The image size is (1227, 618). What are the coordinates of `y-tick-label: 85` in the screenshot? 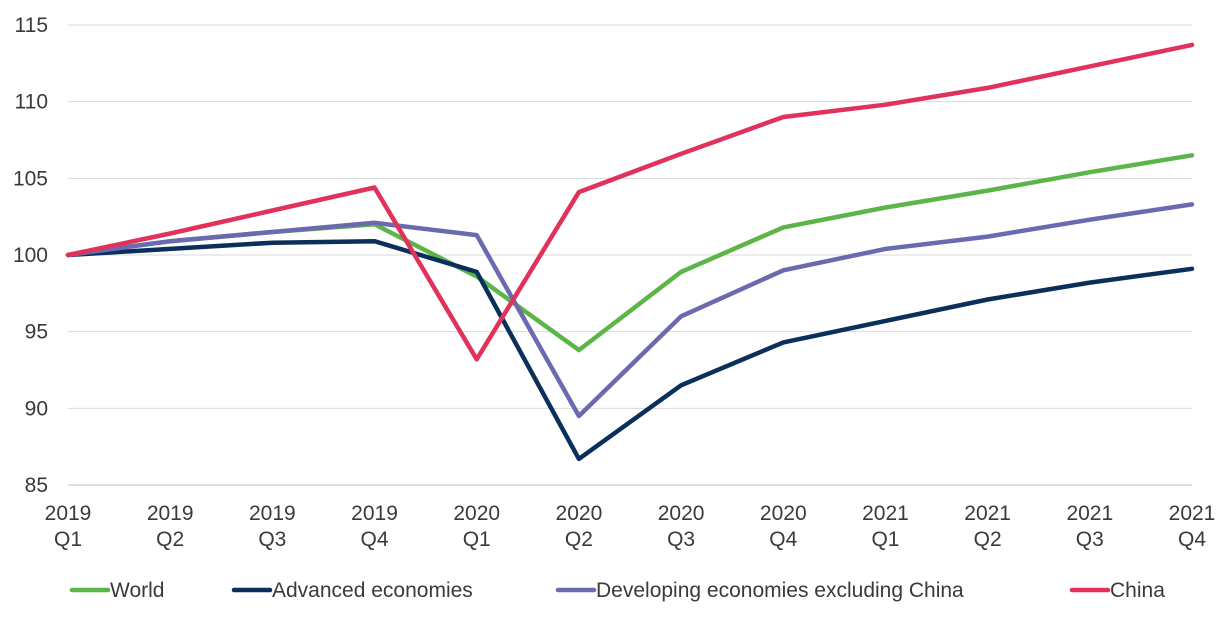 It's located at (36, 485).